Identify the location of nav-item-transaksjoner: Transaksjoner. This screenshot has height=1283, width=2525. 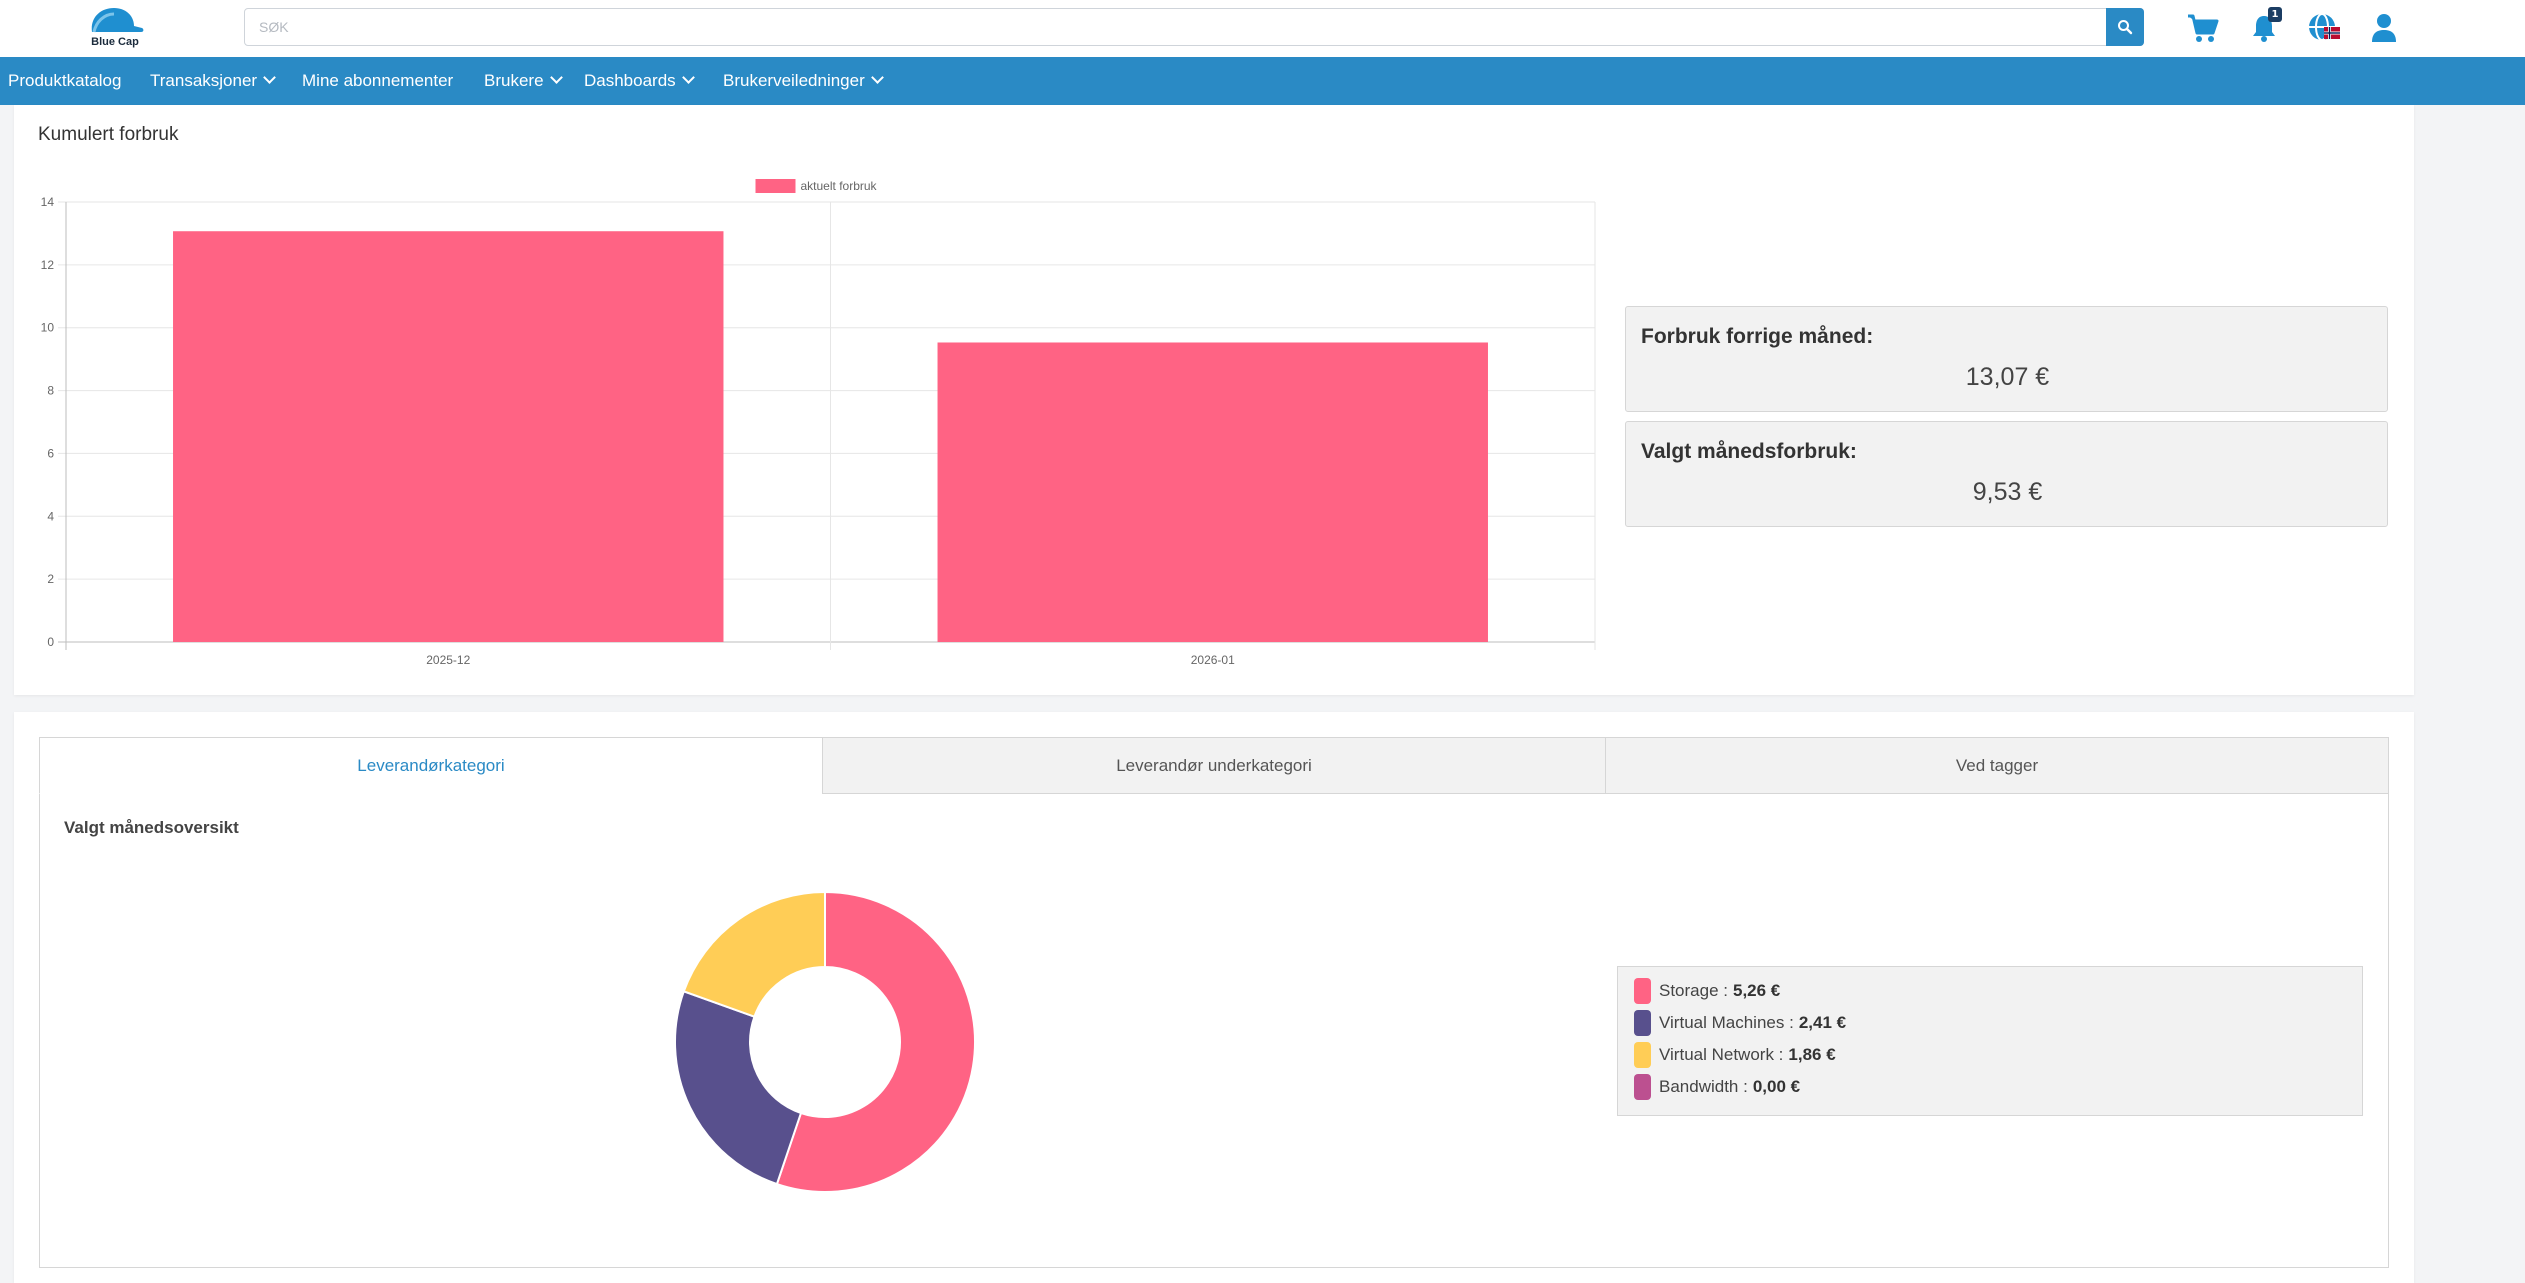
(213, 81).